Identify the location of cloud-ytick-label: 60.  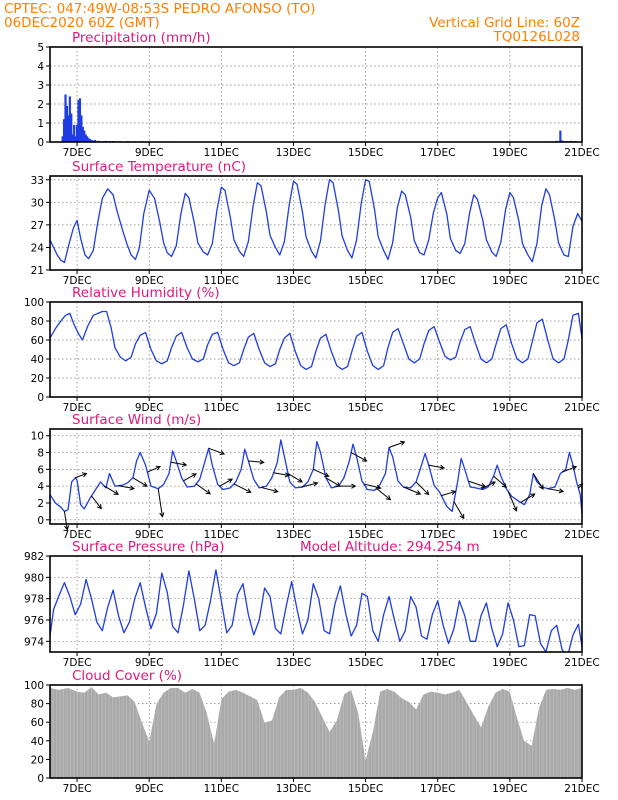
(37, 723).